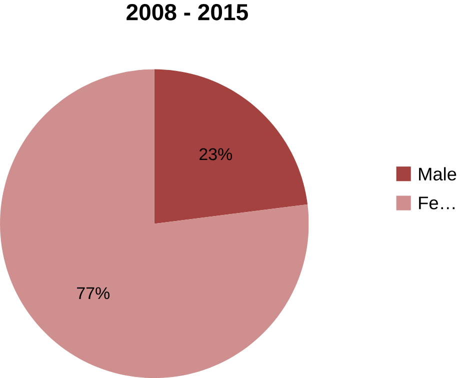  I want to click on chart-title: 2008 - 2015, so click(187, 12).